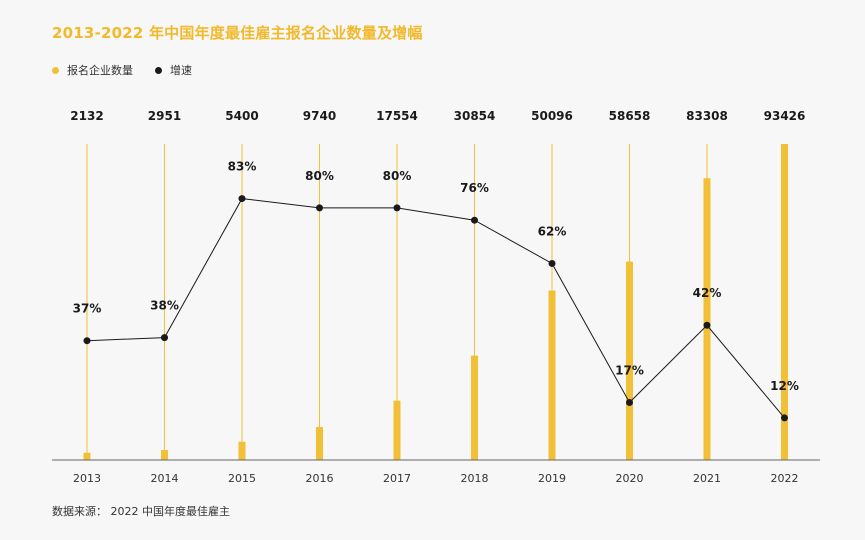 The image size is (865, 540). I want to click on bar-2013, so click(87, 456).